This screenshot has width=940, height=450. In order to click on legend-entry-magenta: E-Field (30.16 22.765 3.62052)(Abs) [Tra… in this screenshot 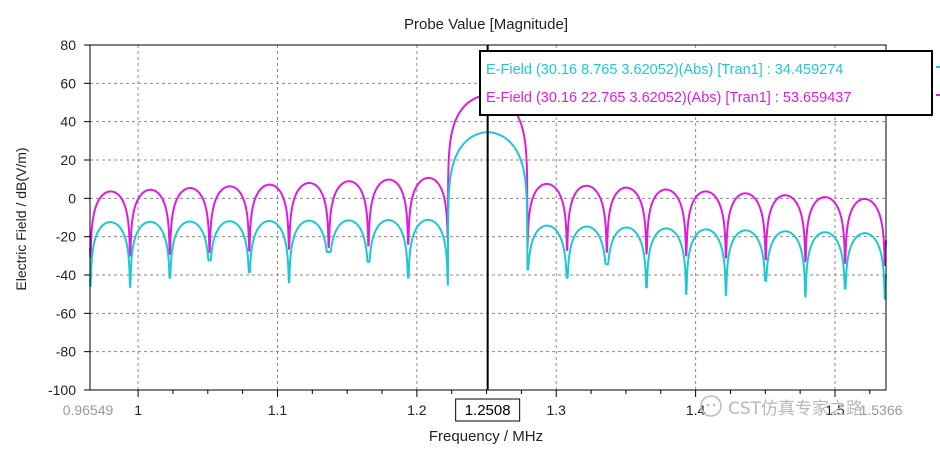, I will do `click(668, 98)`.